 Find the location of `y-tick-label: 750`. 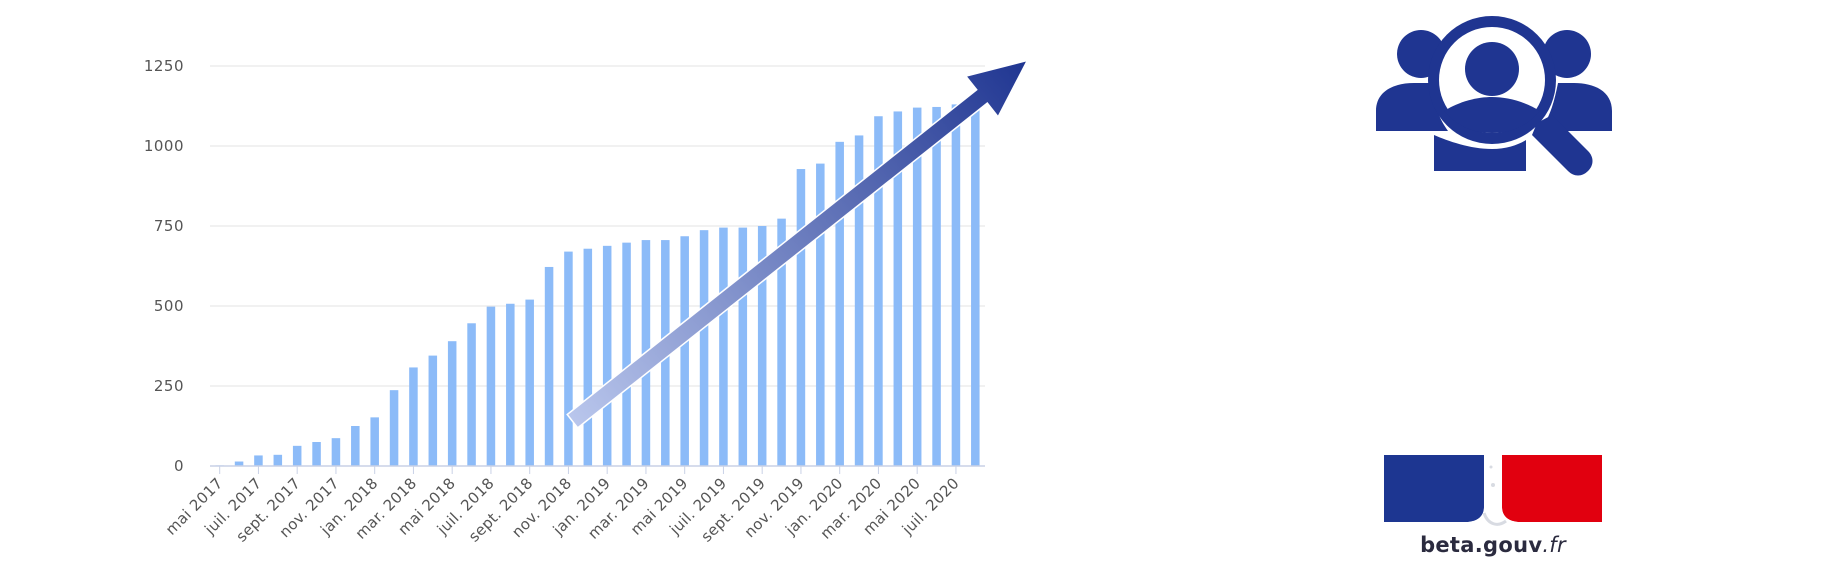

y-tick-label: 750 is located at coordinates (169, 226).